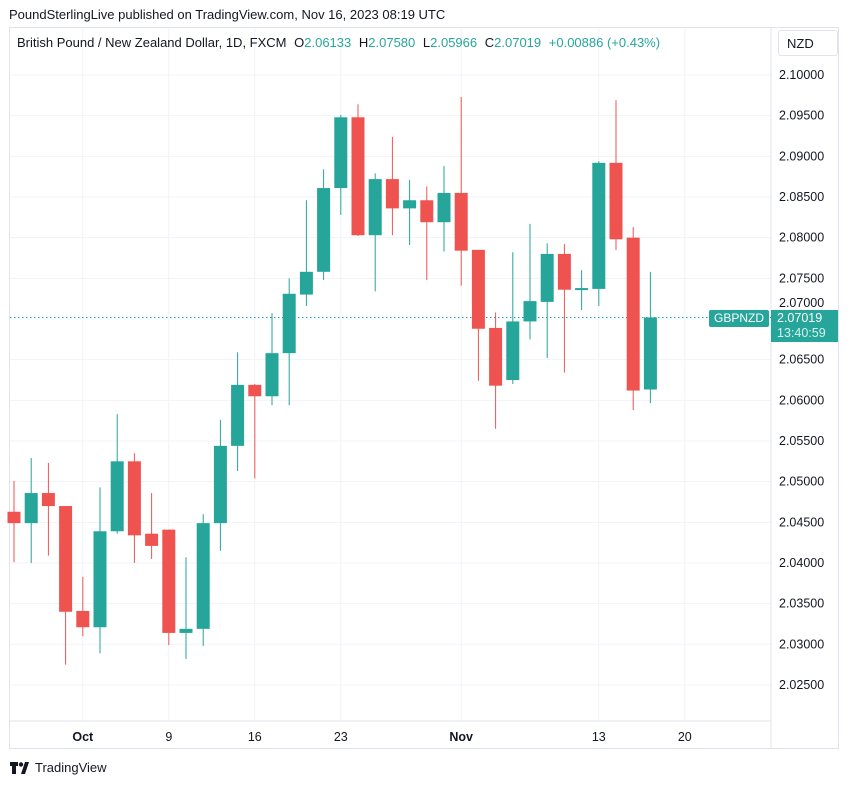  What do you see at coordinates (341, 737) in the screenshot?
I see `time-tick-label: 23` at bounding box center [341, 737].